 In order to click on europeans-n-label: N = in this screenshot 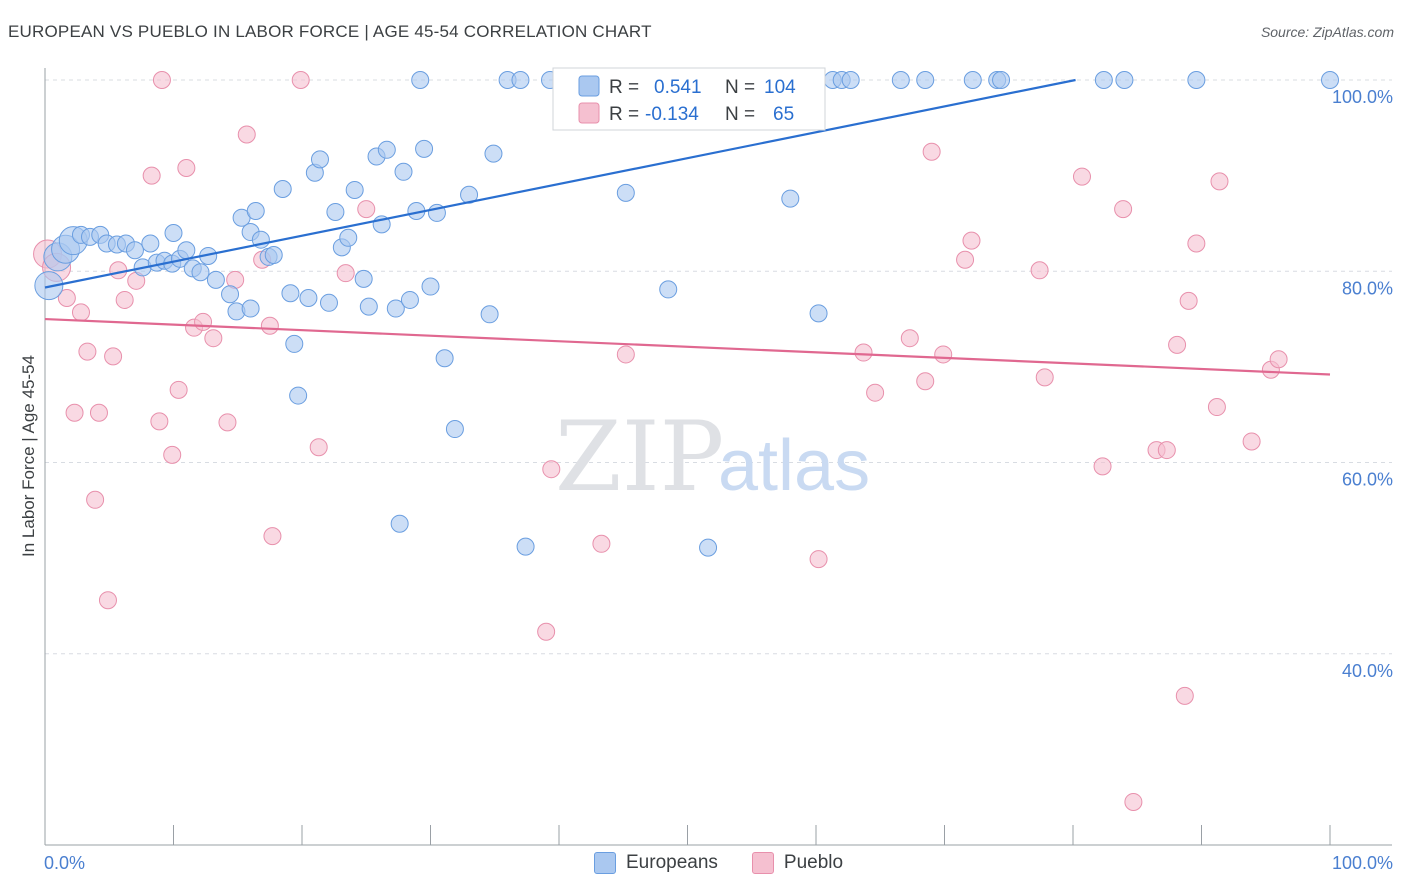, I will do `click(740, 87)`.